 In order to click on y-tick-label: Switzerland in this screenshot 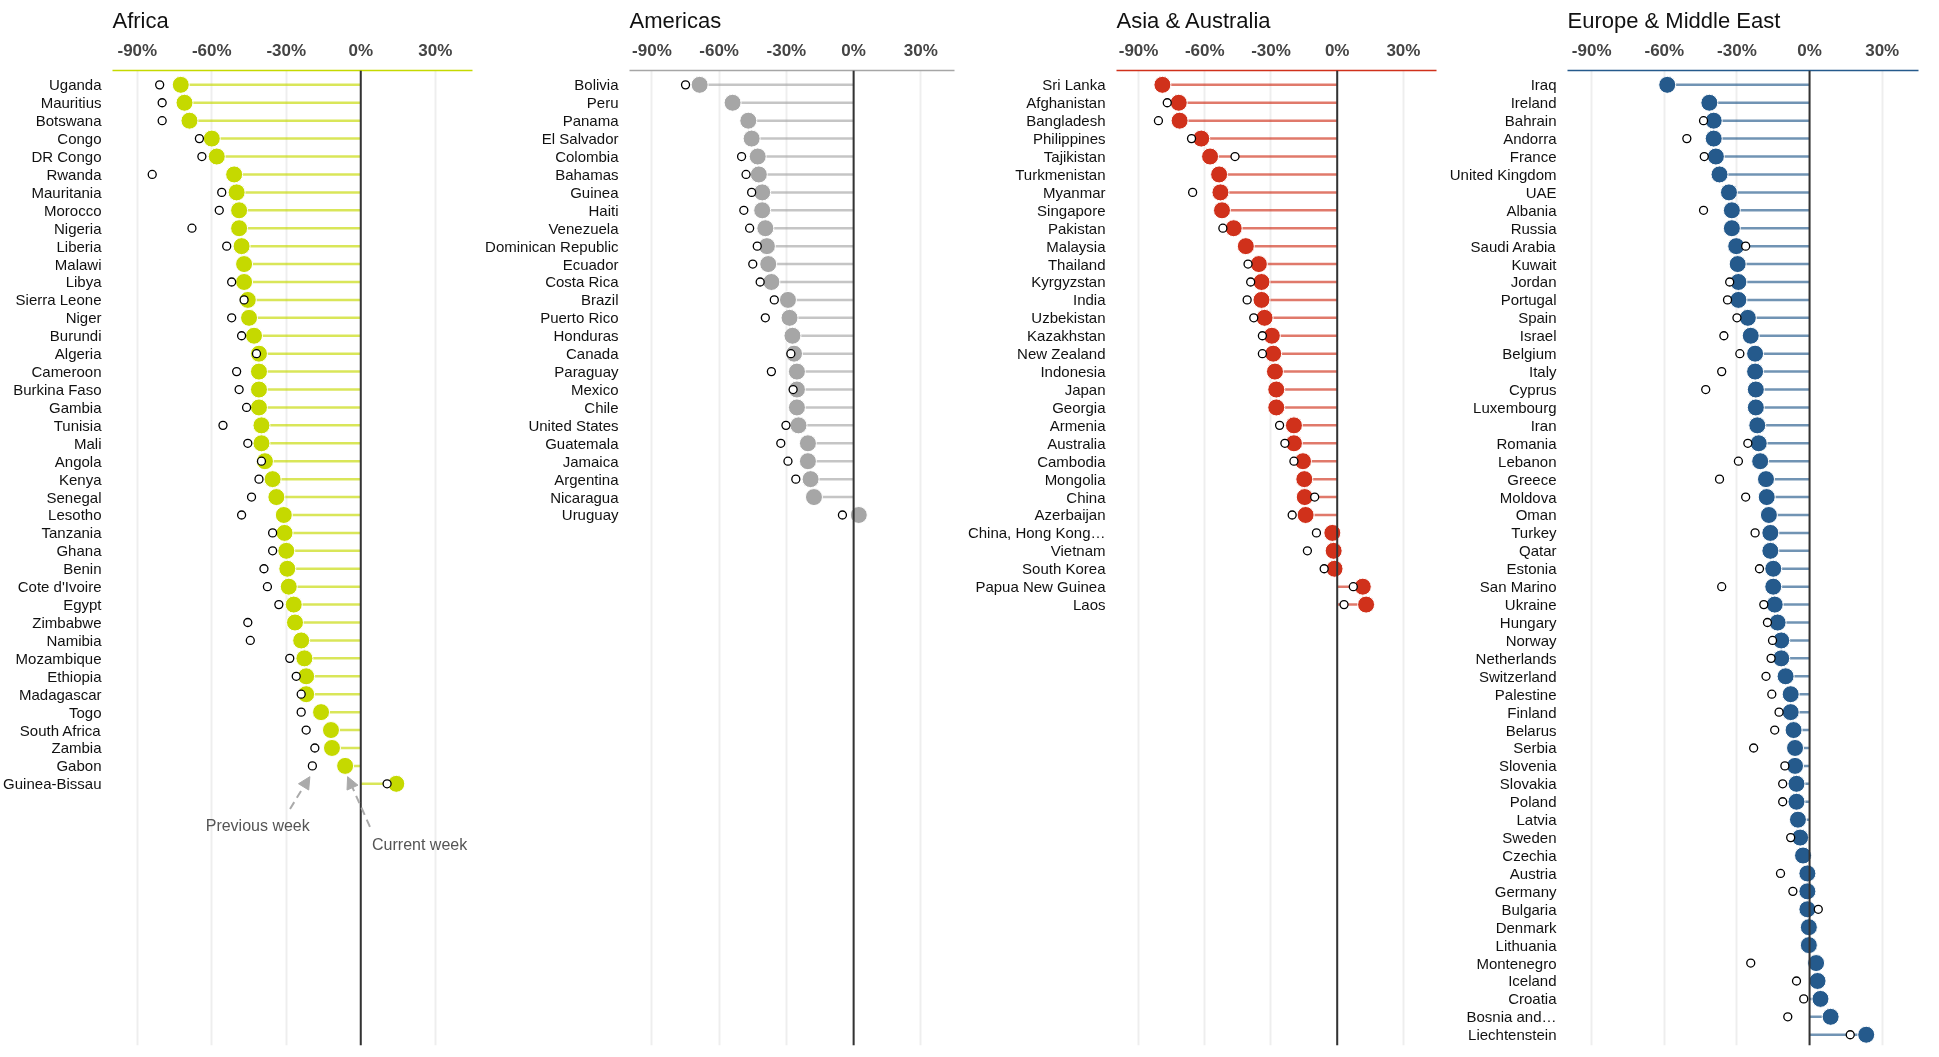, I will do `click(1517, 676)`.